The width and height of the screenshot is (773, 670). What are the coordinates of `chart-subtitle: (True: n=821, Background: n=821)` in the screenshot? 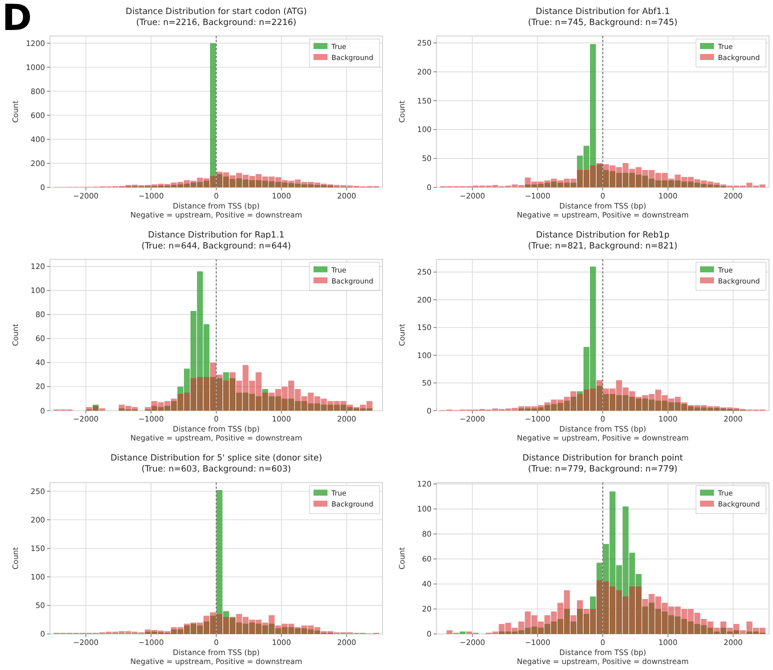 It's located at (603, 246).